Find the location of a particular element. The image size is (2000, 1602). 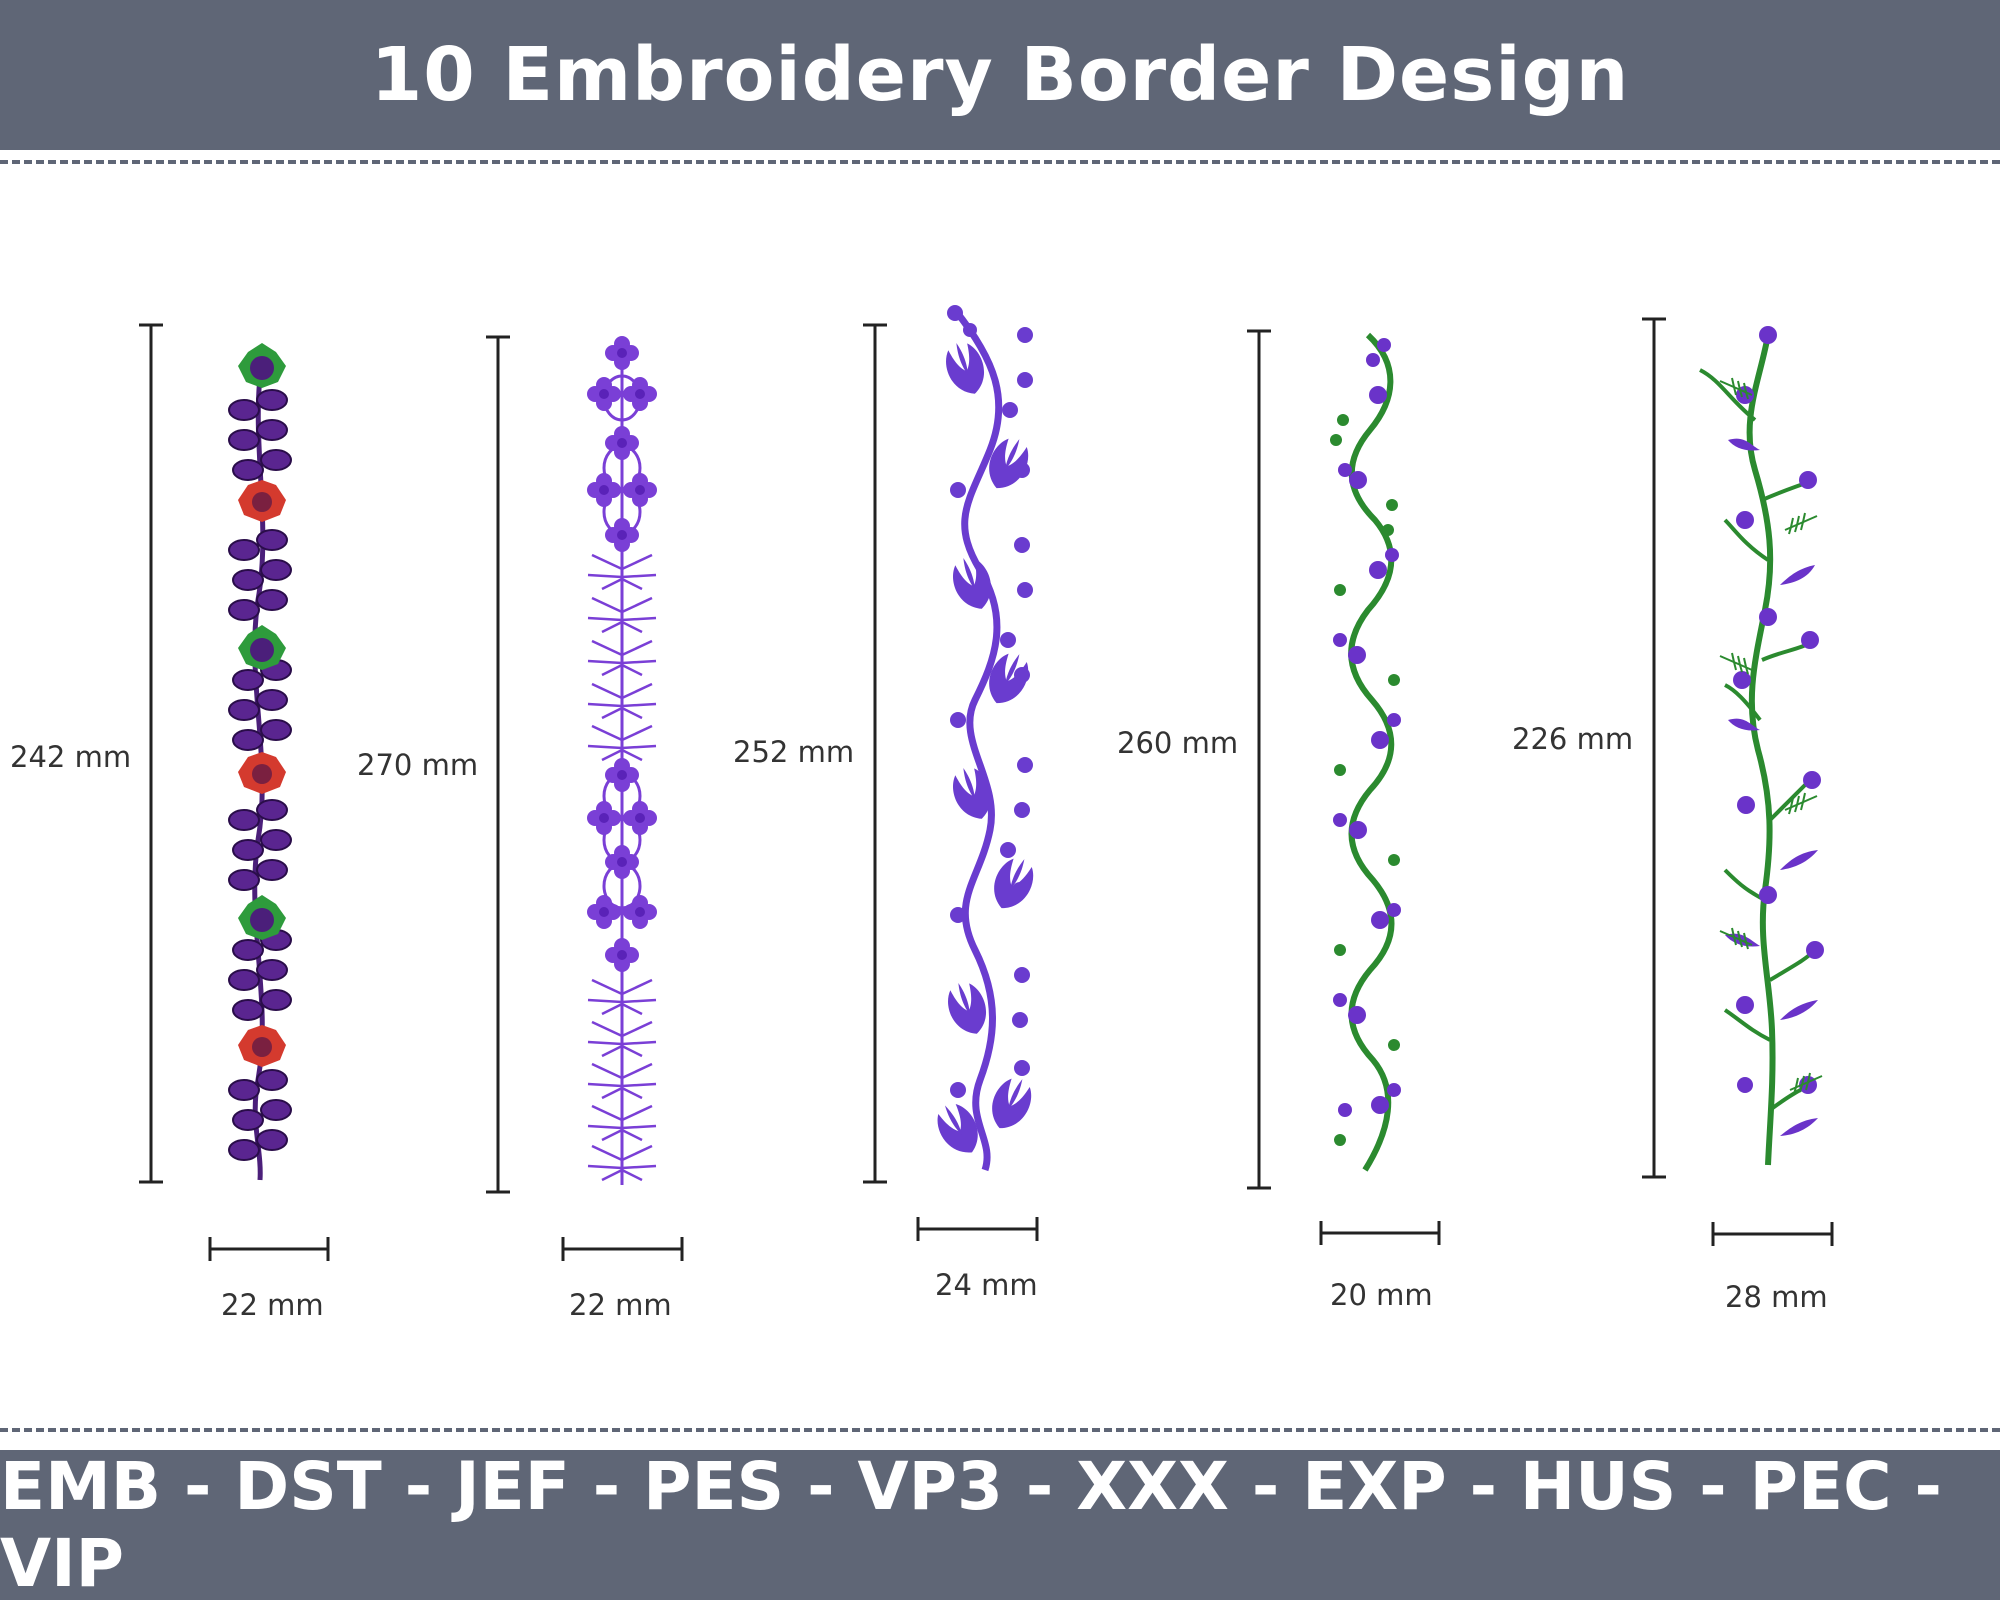

design-4-wavy-vine-border is located at coordinates (1365, 752).